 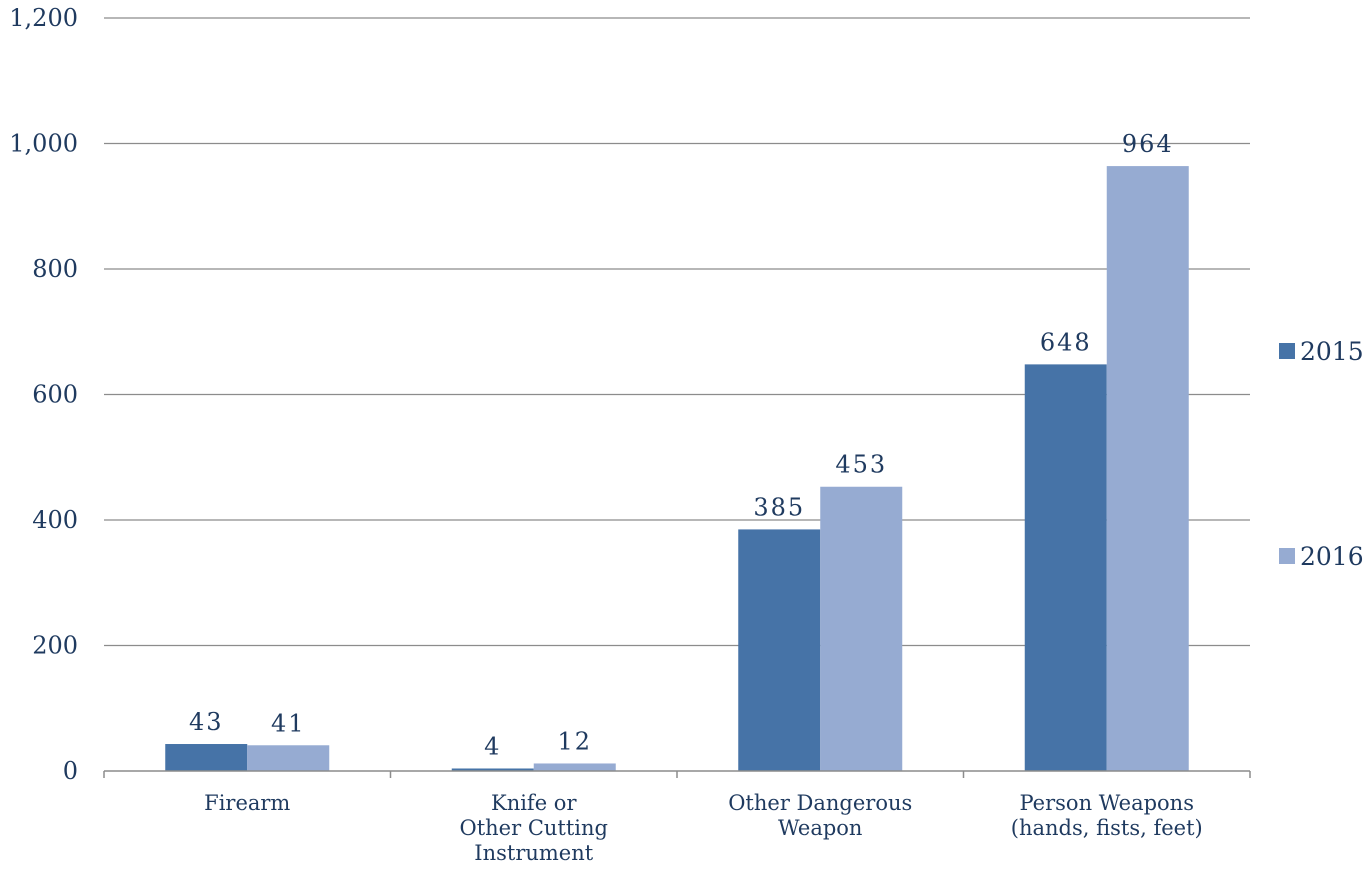 What do you see at coordinates (779, 507) in the screenshot?
I see `data-label: 385` at bounding box center [779, 507].